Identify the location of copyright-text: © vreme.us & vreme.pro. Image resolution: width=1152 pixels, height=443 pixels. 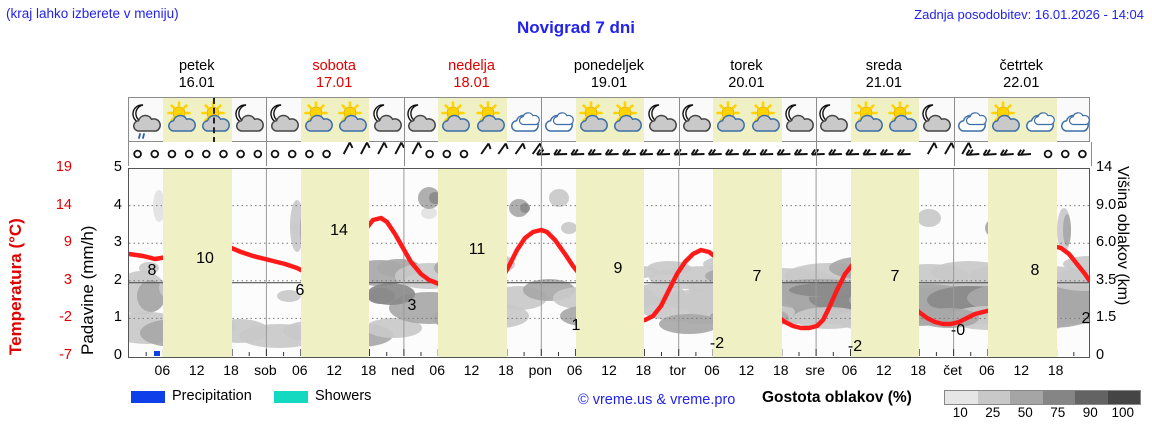
(657, 400).